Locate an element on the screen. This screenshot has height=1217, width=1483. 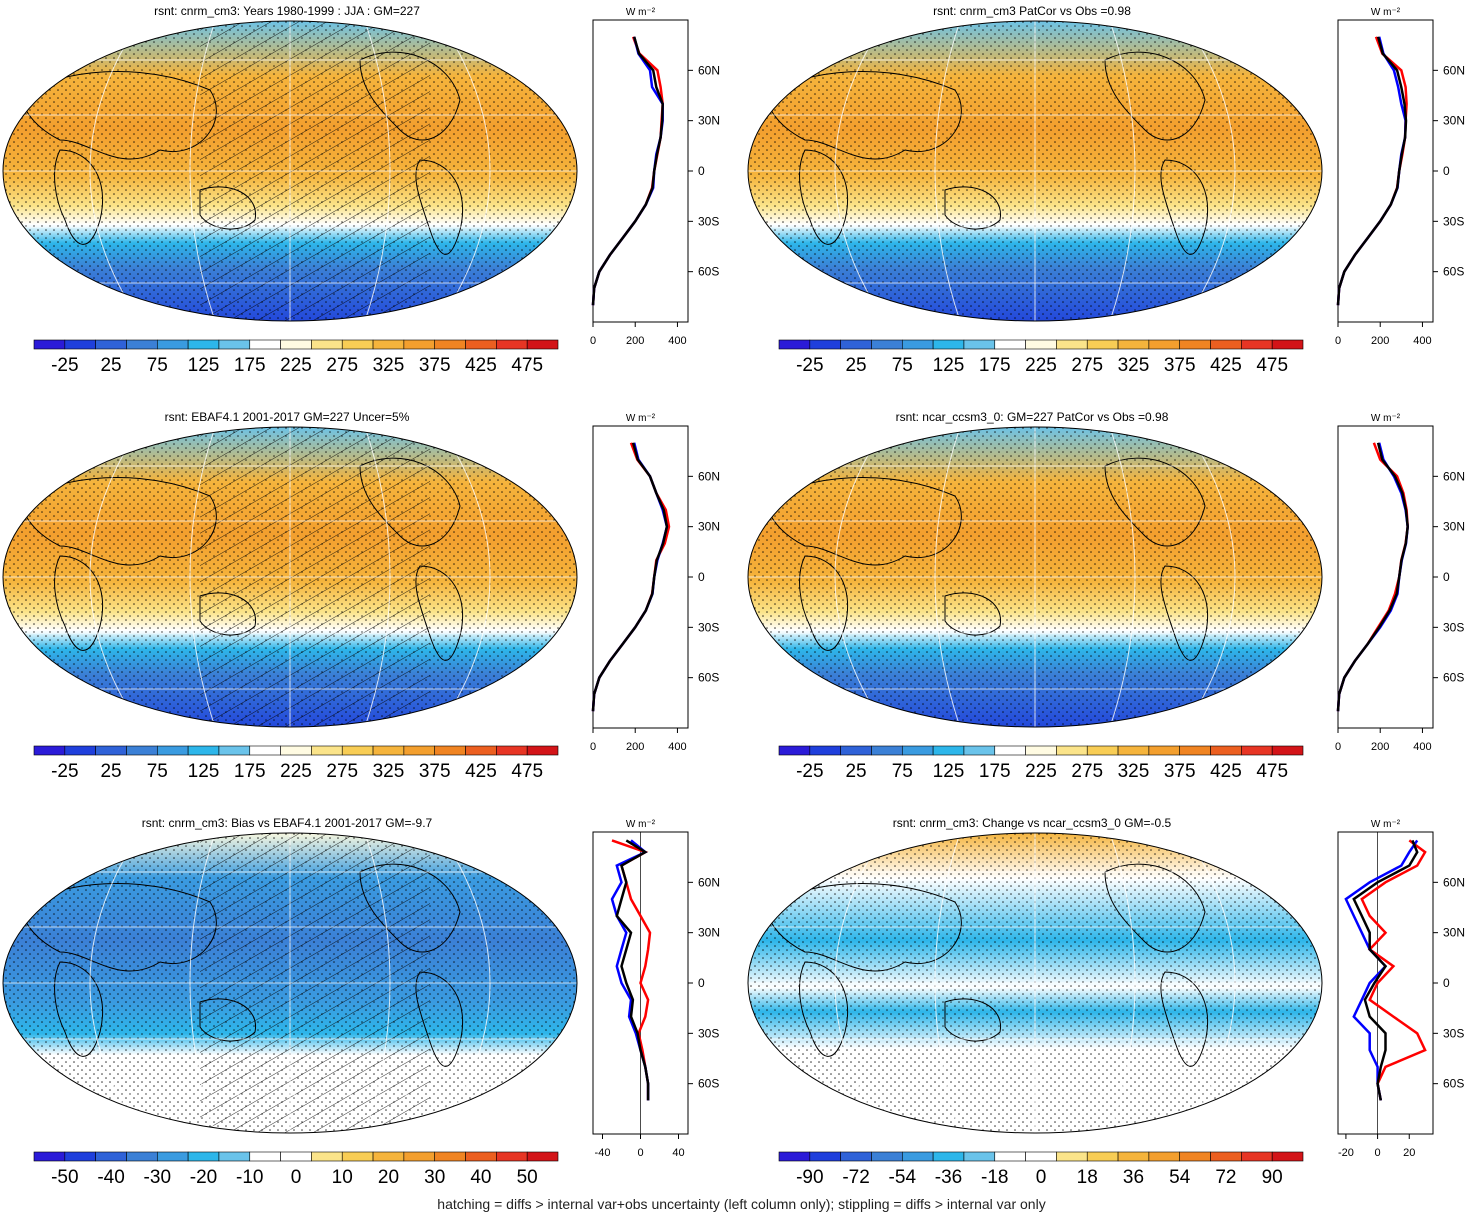
colorbar-tick-label: 475 is located at coordinates (1272, 365).